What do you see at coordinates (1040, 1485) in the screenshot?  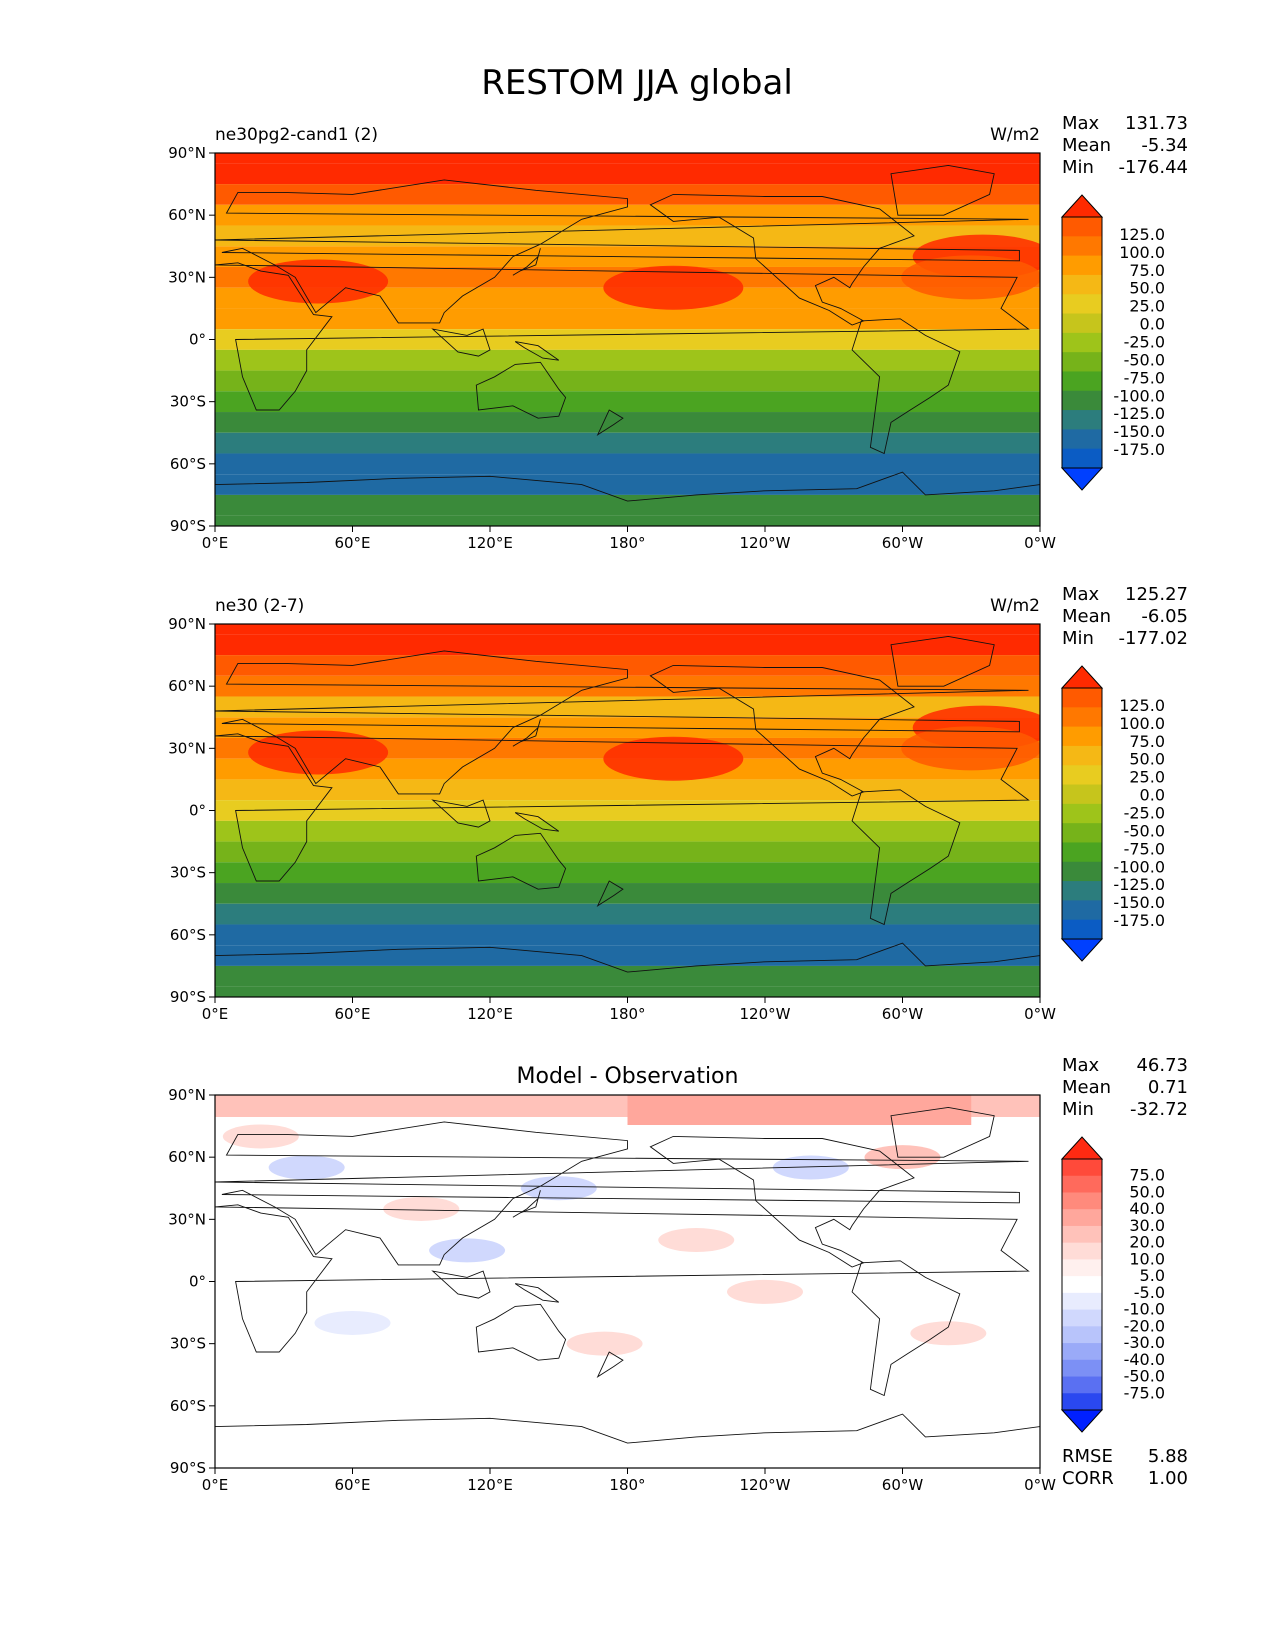 I see `x-tick-label: 0°W` at bounding box center [1040, 1485].